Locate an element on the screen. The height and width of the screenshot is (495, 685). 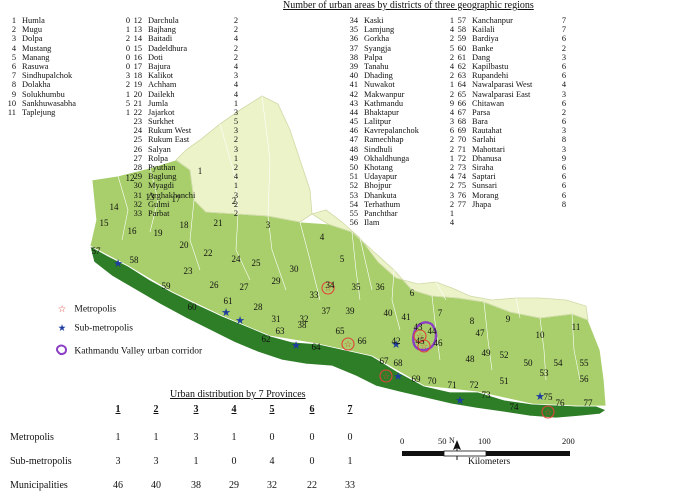
district-number: 1 is located at coordinates (13, 20).